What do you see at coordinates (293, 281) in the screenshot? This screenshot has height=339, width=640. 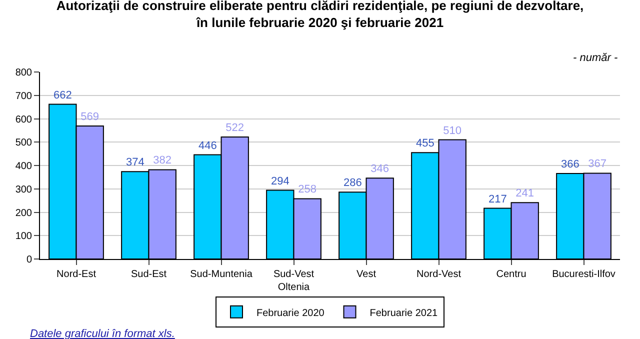 I see `x-tick-label: Sud-Vest Oltenia` at bounding box center [293, 281].